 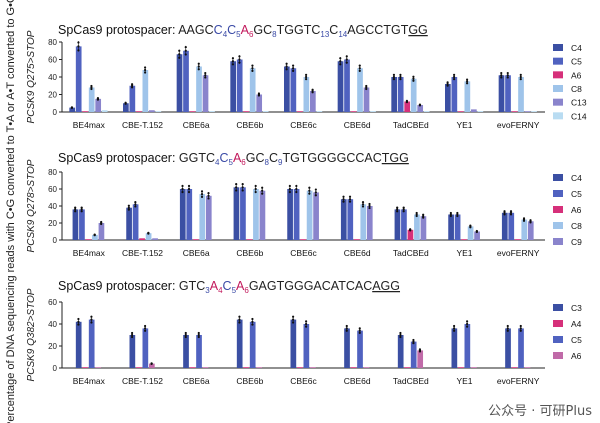 What do you see at coordinates (576, 210) in the screenshot?
I see `legend-label: A6` at bounding box center [576, 210].